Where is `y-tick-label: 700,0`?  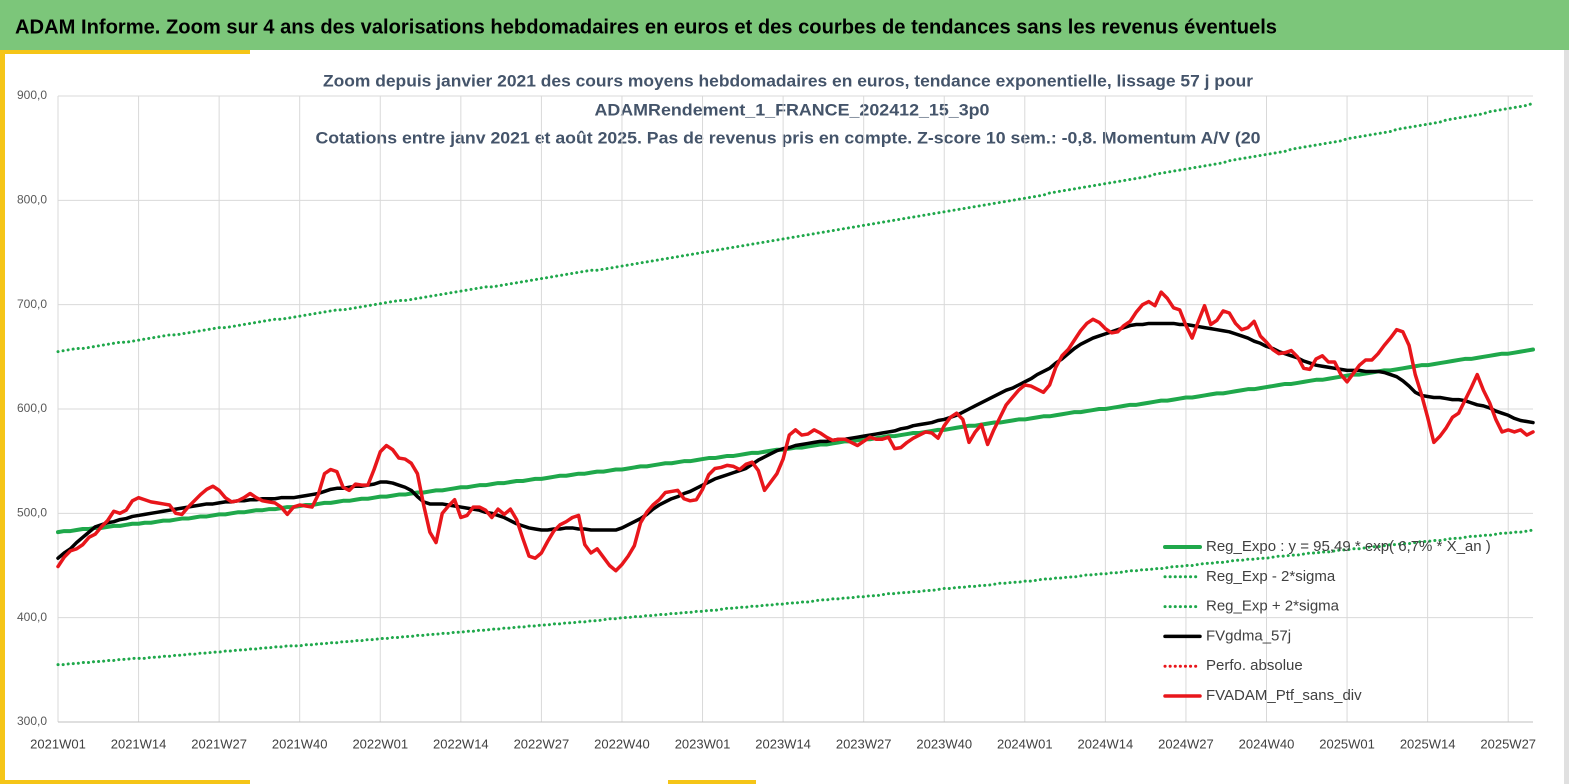 y-tick-label: 700,0 is located at coordinates (32, 304).